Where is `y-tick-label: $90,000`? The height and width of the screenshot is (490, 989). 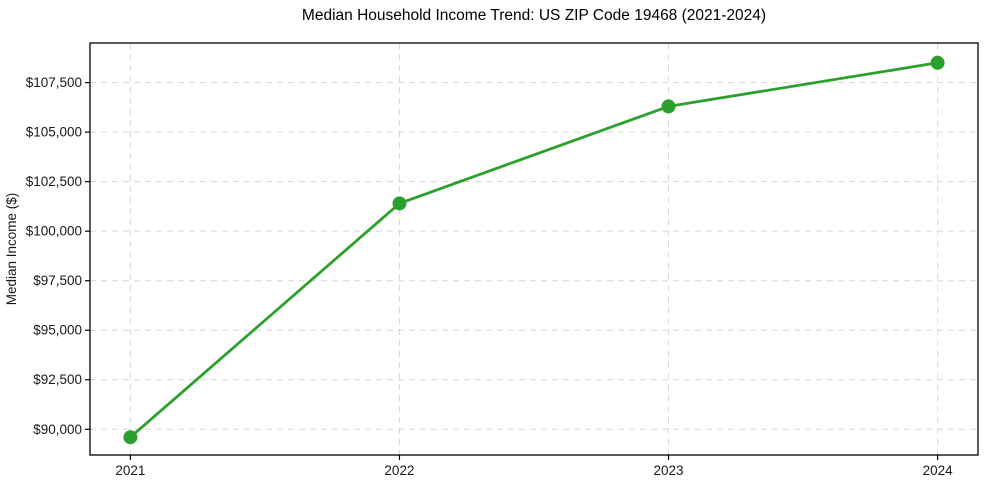
y-tick-label: $90,000 is located at coordinates (57, 429).